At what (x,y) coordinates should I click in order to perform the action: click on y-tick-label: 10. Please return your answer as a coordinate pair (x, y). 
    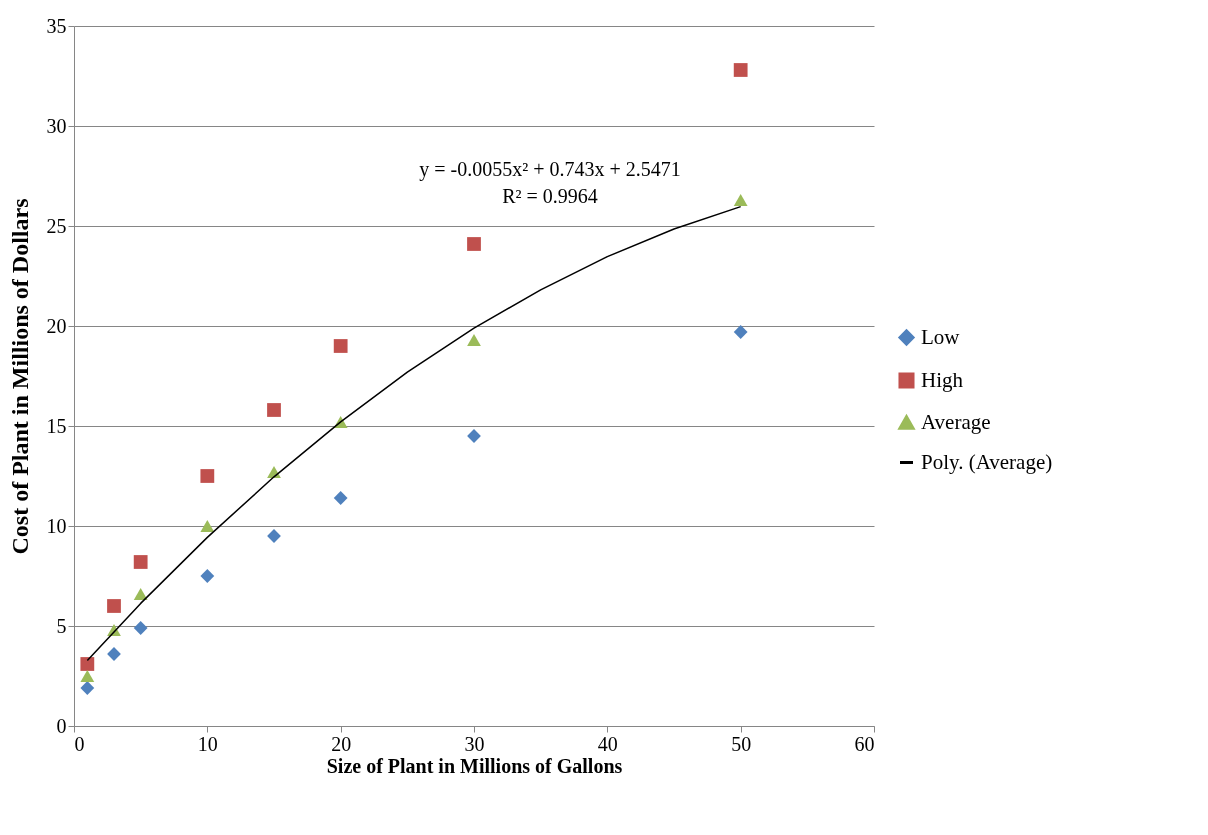
    Looking at the image, I should click on (56, 525).